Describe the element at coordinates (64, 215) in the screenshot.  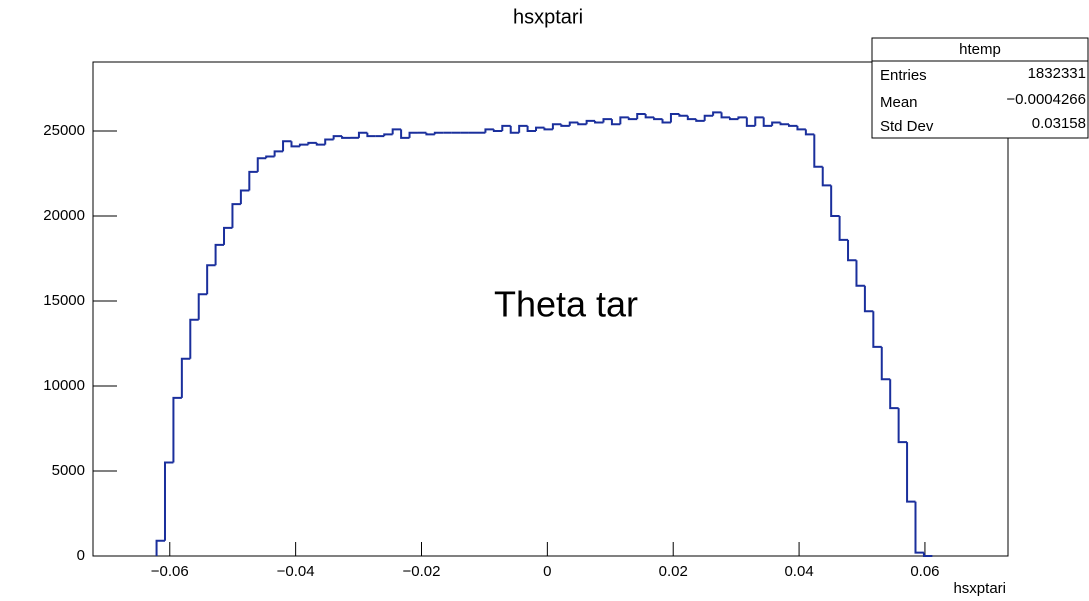
I see `y-tick-label: 20000` at that location.